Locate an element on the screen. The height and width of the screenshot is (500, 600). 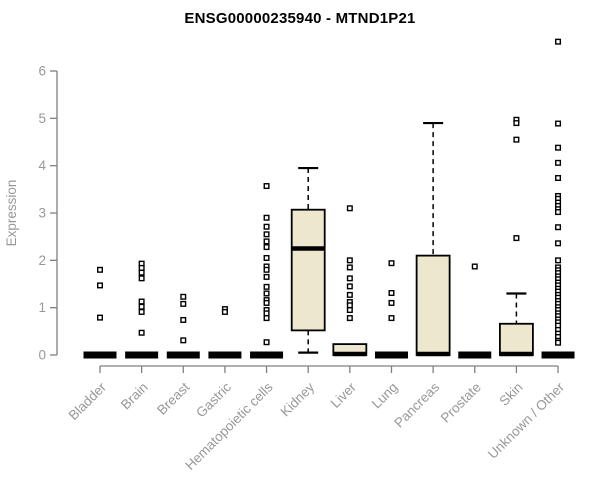
chart-title: ENSG00000235940 - MTND1P21 is located at coordinates (300, 18).